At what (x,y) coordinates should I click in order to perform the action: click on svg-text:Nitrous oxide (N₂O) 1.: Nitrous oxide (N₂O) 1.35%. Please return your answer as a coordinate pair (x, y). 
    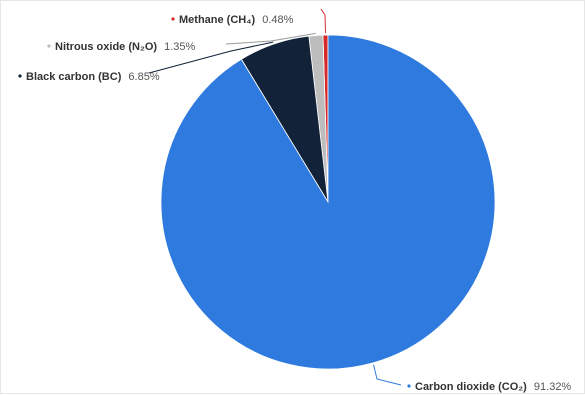
    Looking at the image, I should click on (125, 47).